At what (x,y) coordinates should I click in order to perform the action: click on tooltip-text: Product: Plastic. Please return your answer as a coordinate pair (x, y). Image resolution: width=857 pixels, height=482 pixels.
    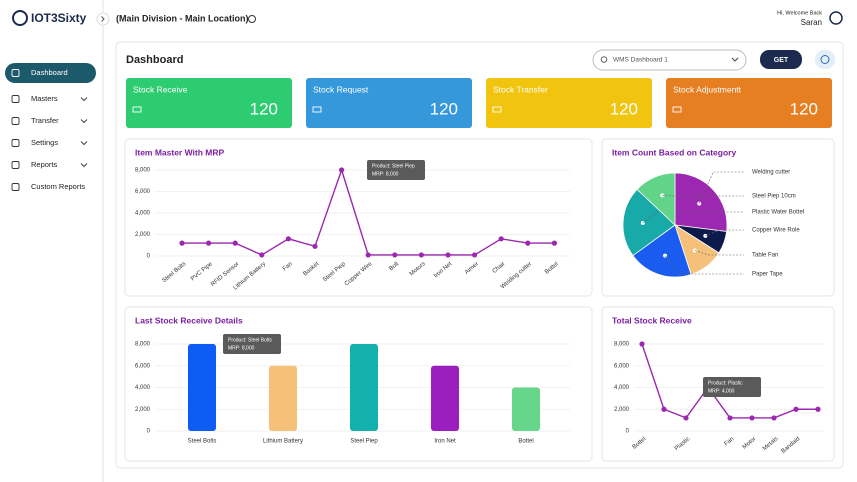
    Looking at the image, I should click on (725, 383).